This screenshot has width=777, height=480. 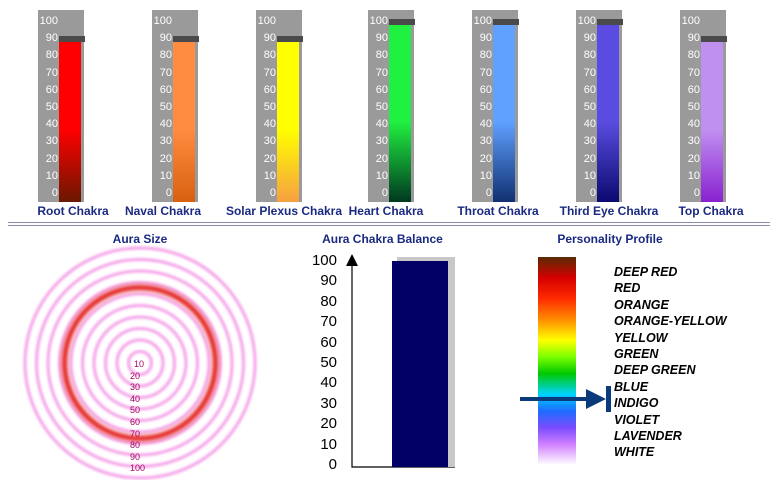 What do you see at coordinates (138, 468) in the screenshot?
I see `aura-tick: 100` at bounding box center [138, 468].